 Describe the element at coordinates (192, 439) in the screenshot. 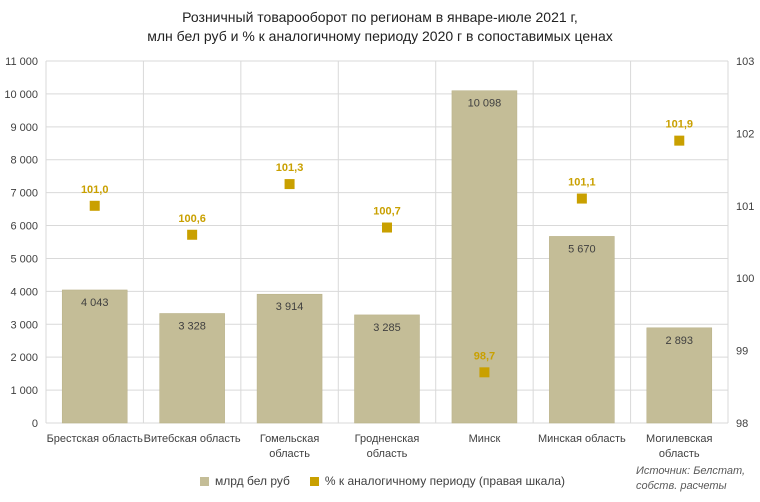

I see `x-category-label: Витебская область` at that location.